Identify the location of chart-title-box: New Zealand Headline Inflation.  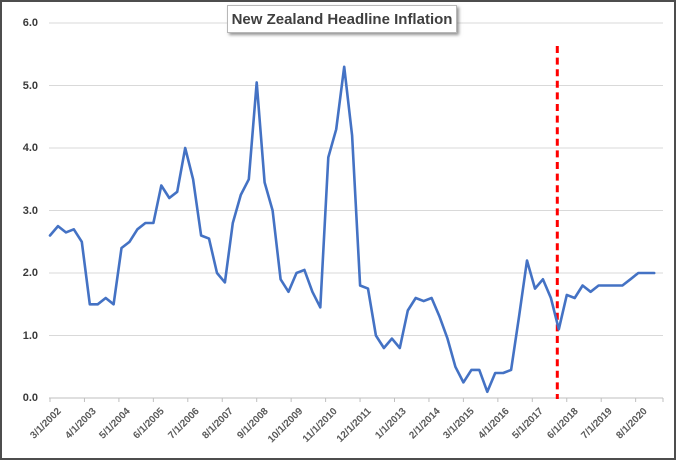
(342, 19).